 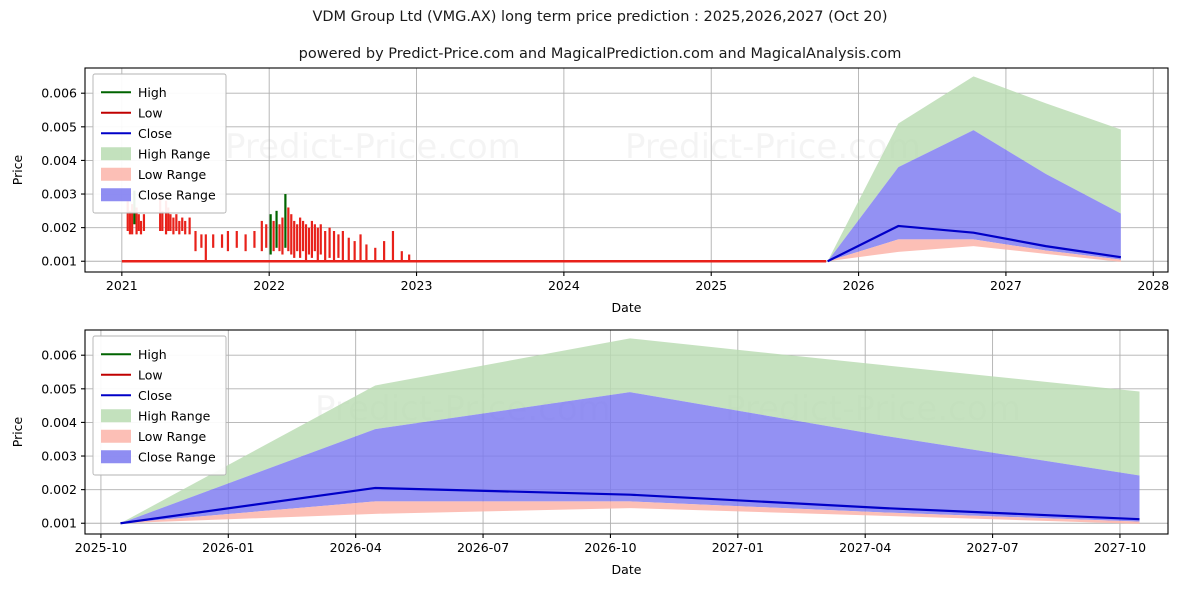 What do you see at coordinates (1006, 285) in the screenshot?
I see `x-tick-label: 2027` at bounding box center [1006, 285].